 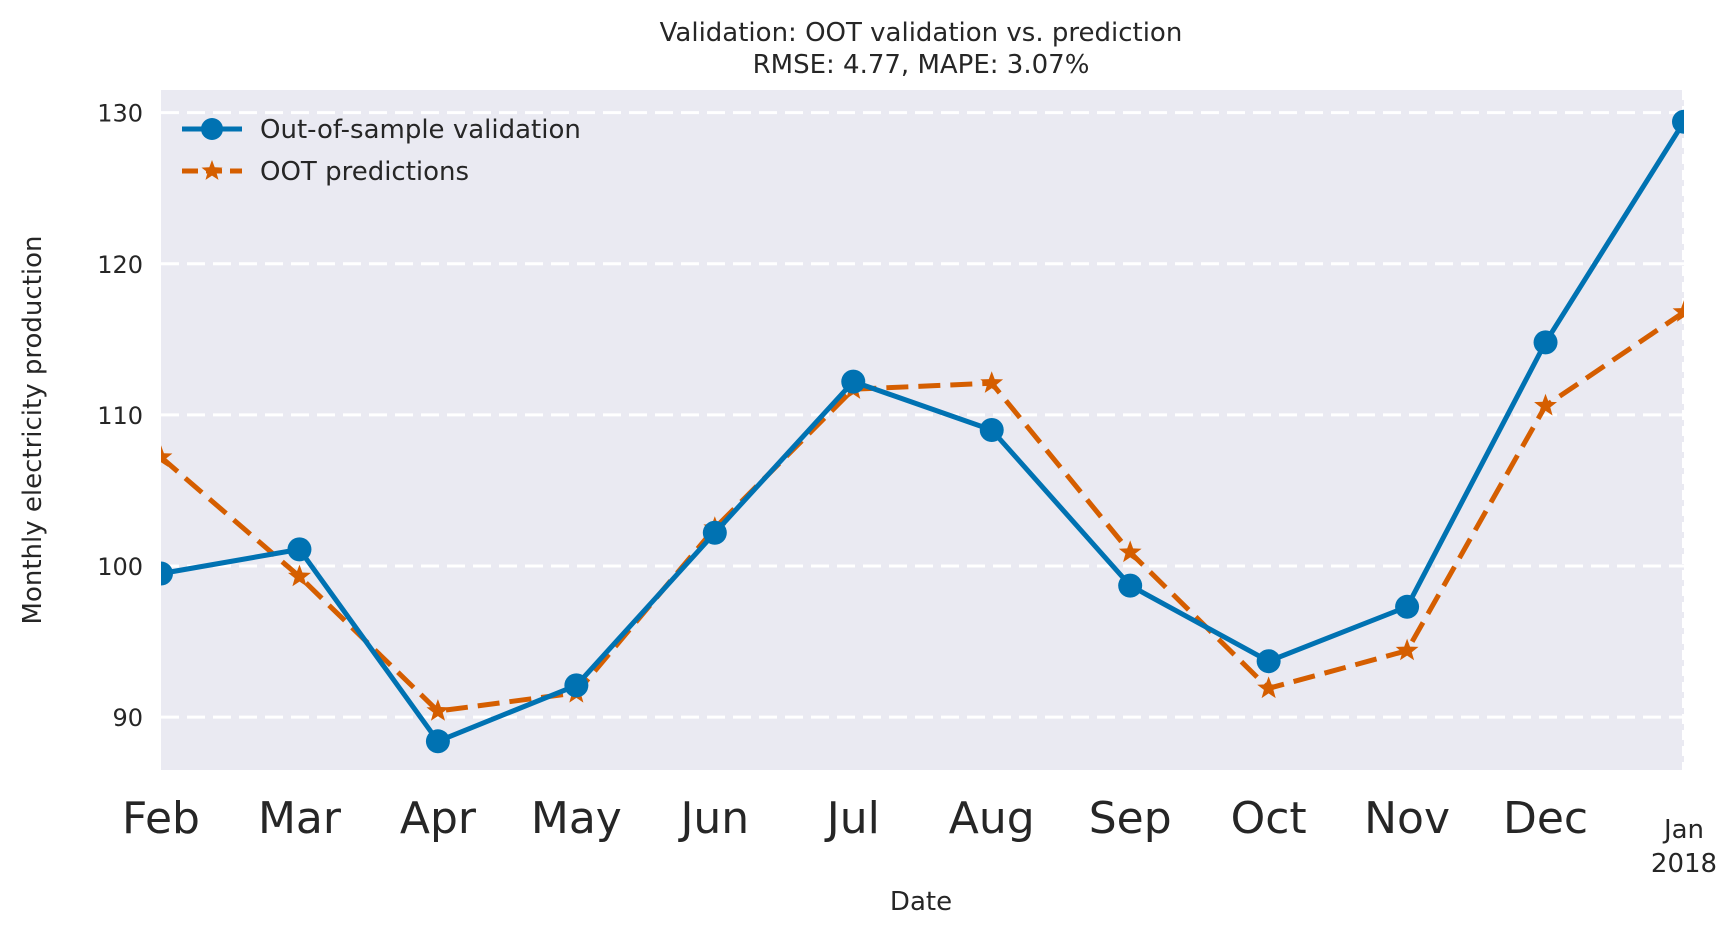 I want to click on y-tick-label-110: 110, so click(x=120, y=416).